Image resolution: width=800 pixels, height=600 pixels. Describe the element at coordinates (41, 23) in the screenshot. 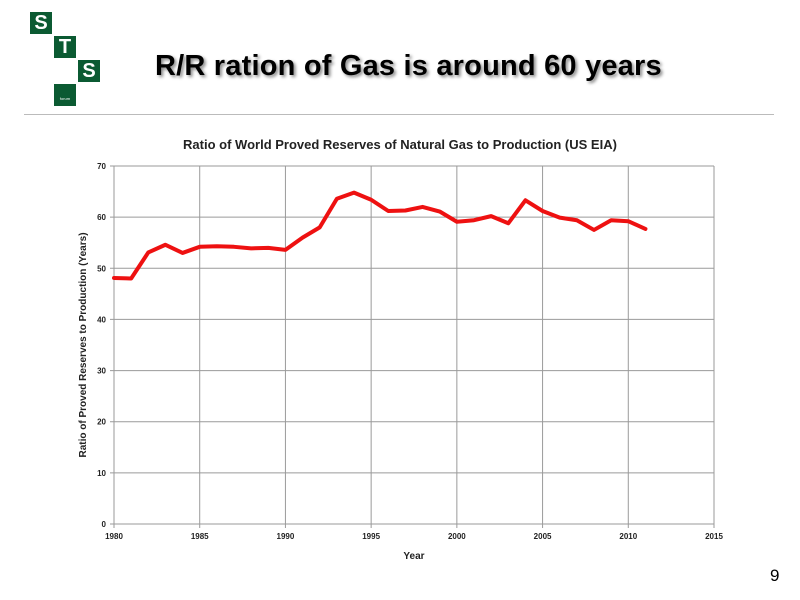

I see `logo-letter-s: S` at that location.